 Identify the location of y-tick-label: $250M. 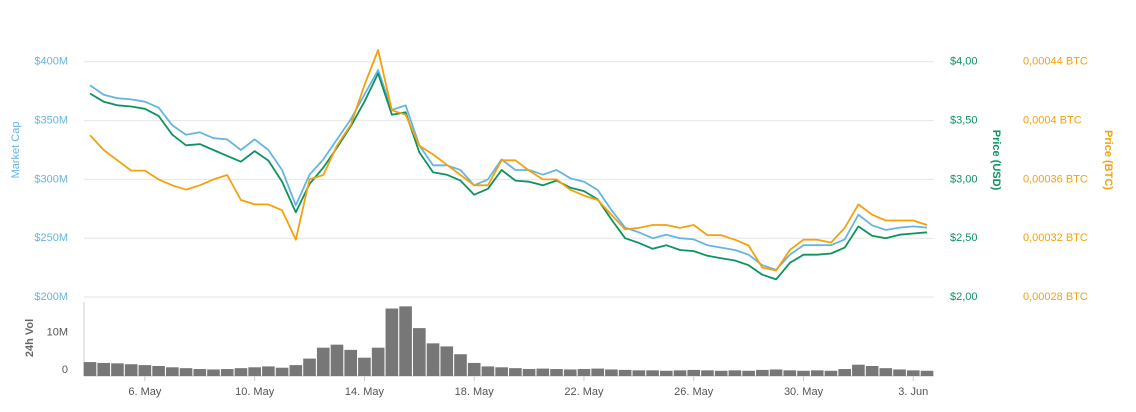
(51, 238).